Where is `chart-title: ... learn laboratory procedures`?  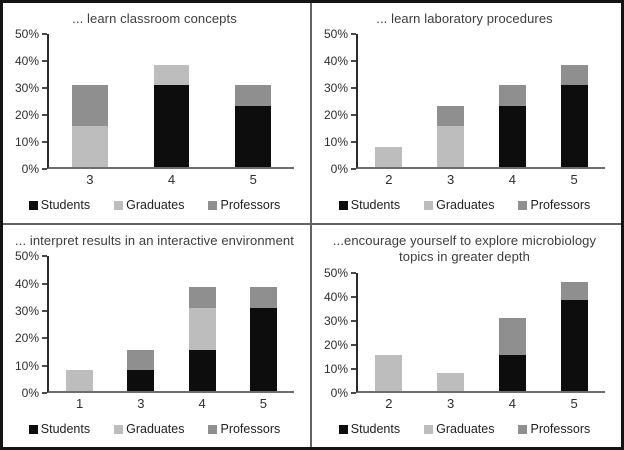 chart-title: ... learn laboratory procedures is located at coordinates (464, 18).